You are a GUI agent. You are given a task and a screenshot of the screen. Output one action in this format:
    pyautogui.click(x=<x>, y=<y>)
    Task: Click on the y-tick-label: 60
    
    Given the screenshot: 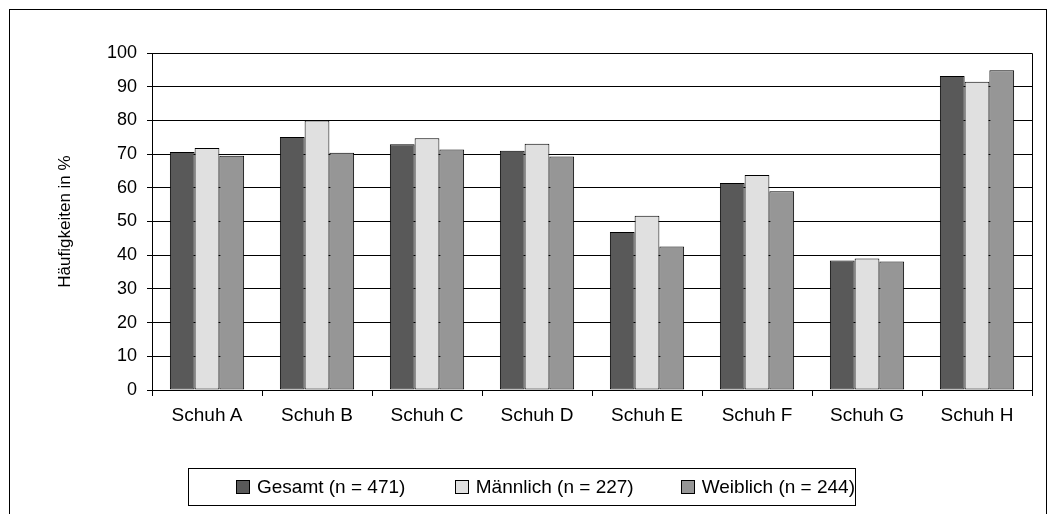 What is the action you would take?
    pyautogui.click(x=126, y=186)
    